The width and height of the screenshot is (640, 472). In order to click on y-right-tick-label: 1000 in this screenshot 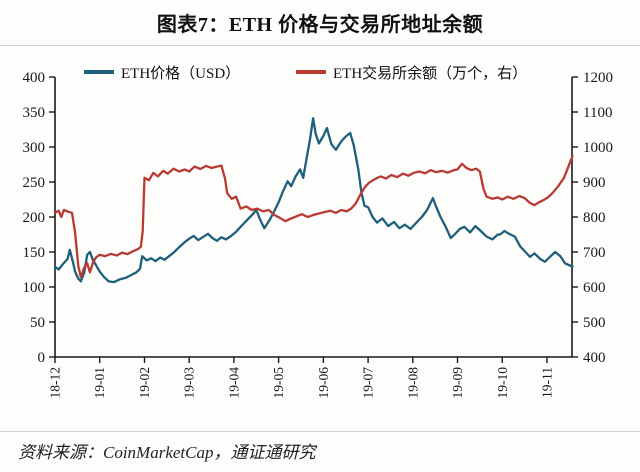, I will do `click(598, 148)`.